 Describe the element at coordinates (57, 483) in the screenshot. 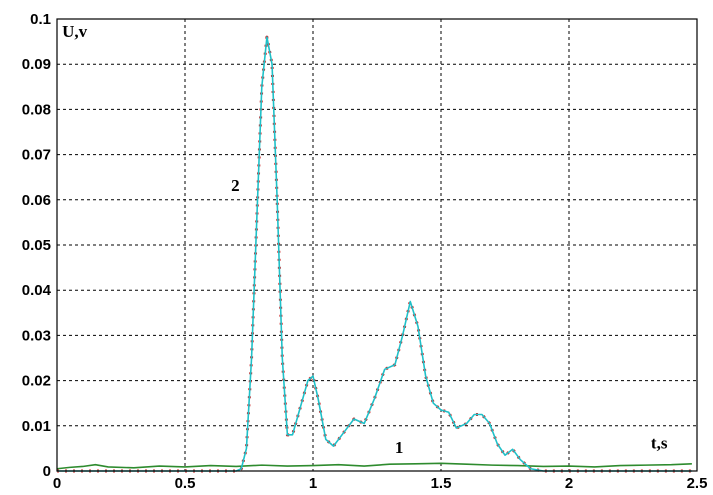

I see `x-tick-label: 0` at that location.